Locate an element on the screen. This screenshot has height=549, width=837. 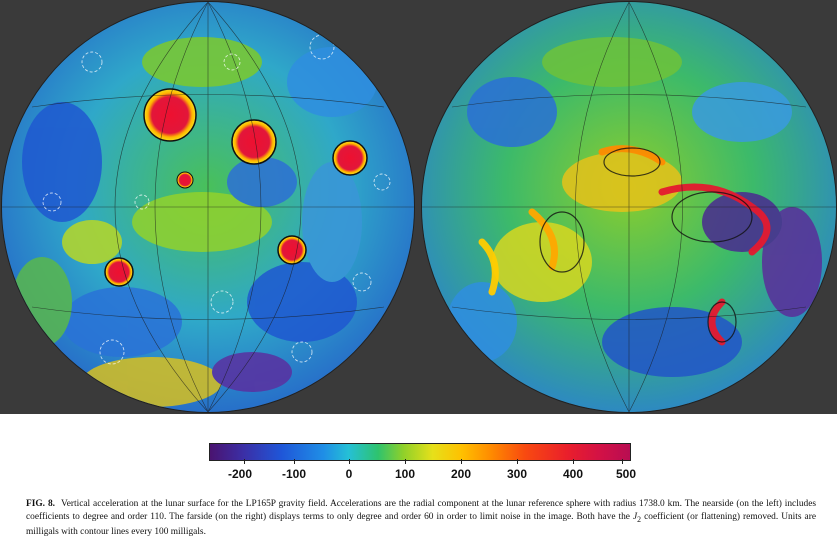
colorbar-tick-label: 500 is located at coordinates (626, 474).